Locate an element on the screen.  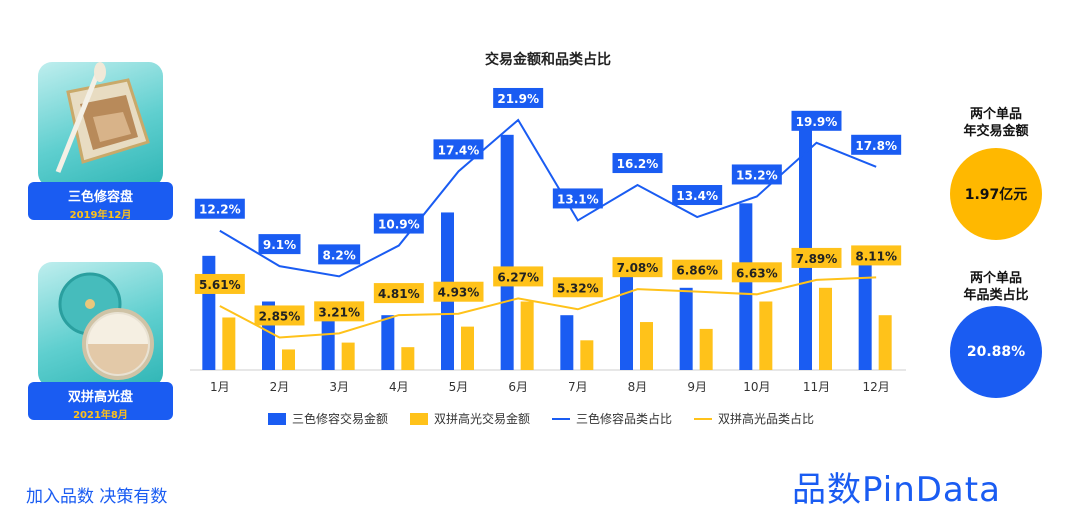
kpi-circle-amount: 1.97亿元 is located at coordinates (996, 194).